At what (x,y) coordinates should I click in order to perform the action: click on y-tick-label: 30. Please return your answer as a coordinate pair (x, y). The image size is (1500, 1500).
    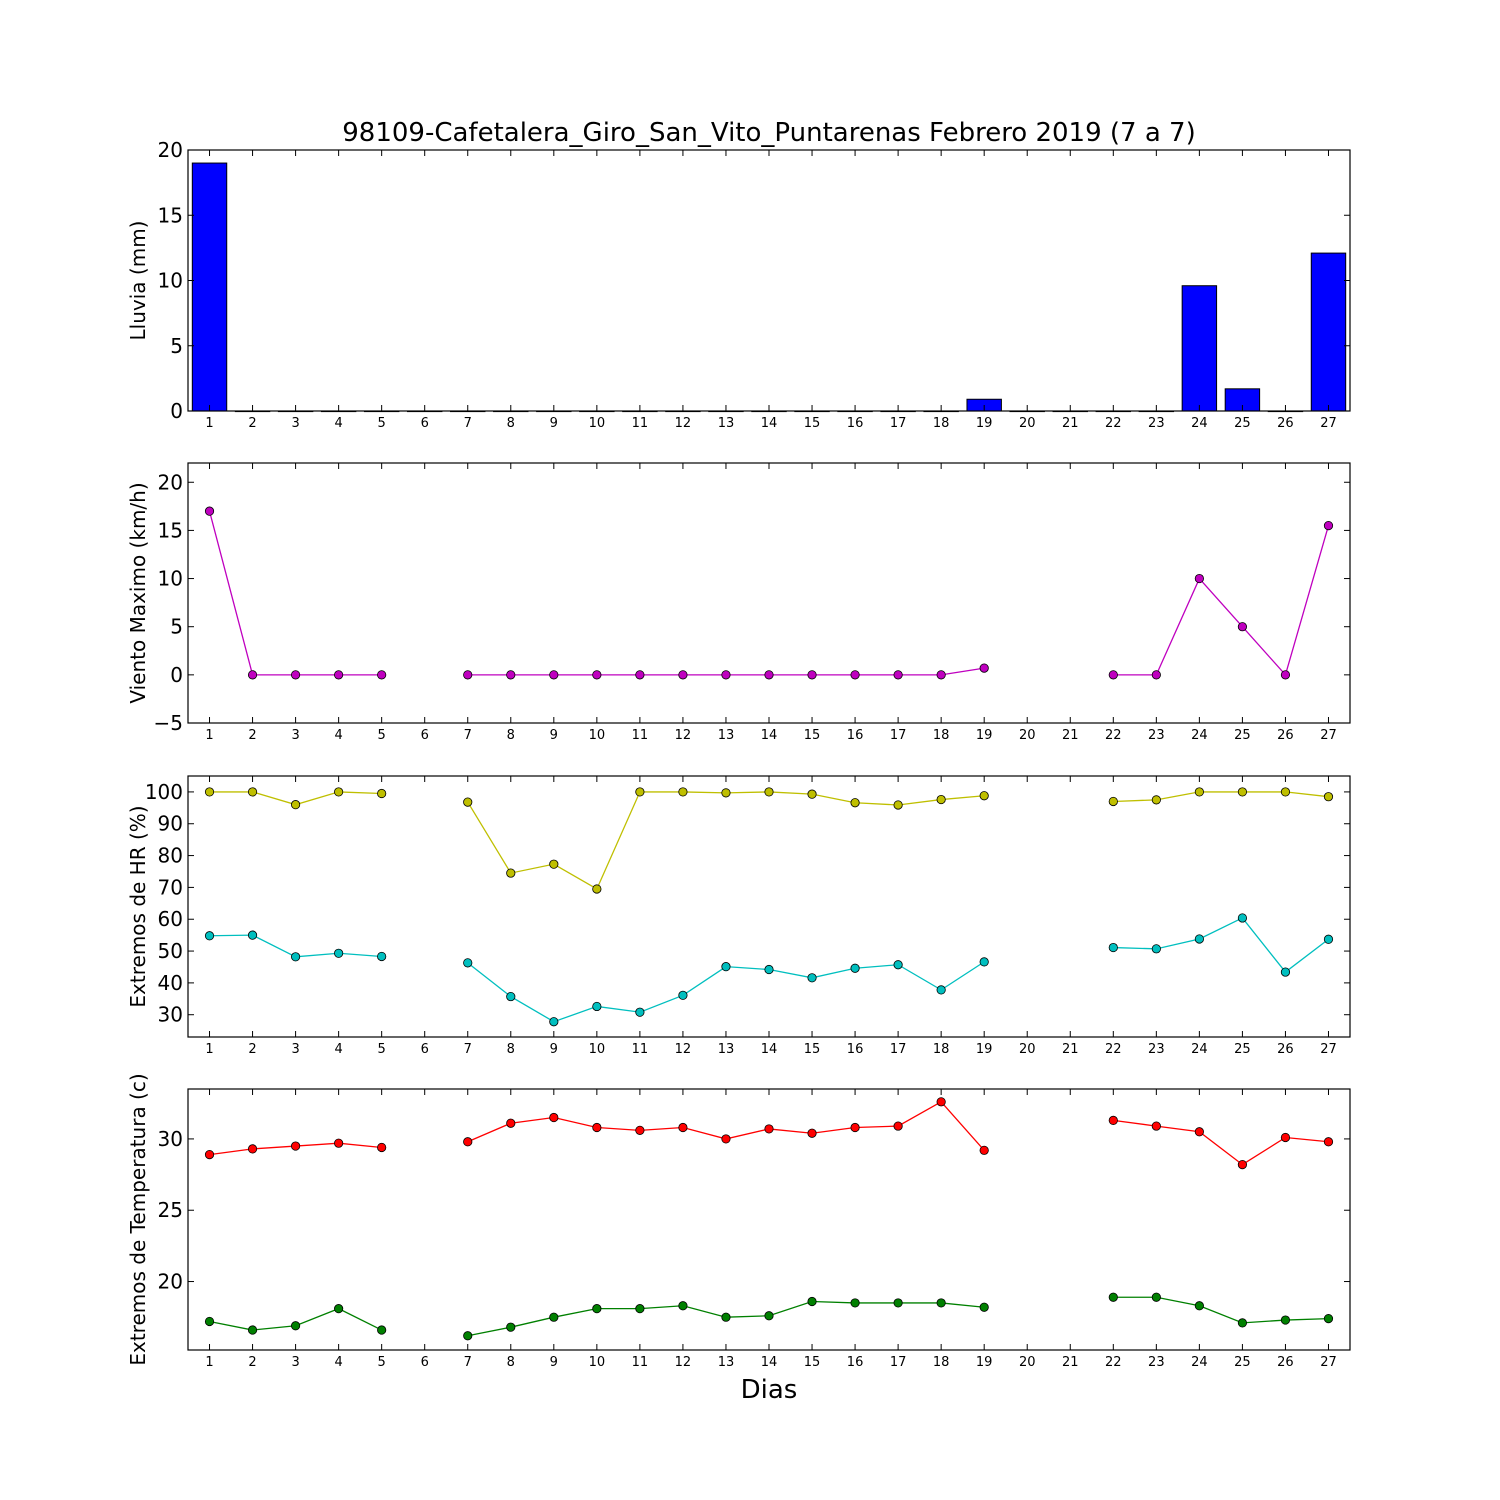
    Looking at the image, I should click on (170, 1139).